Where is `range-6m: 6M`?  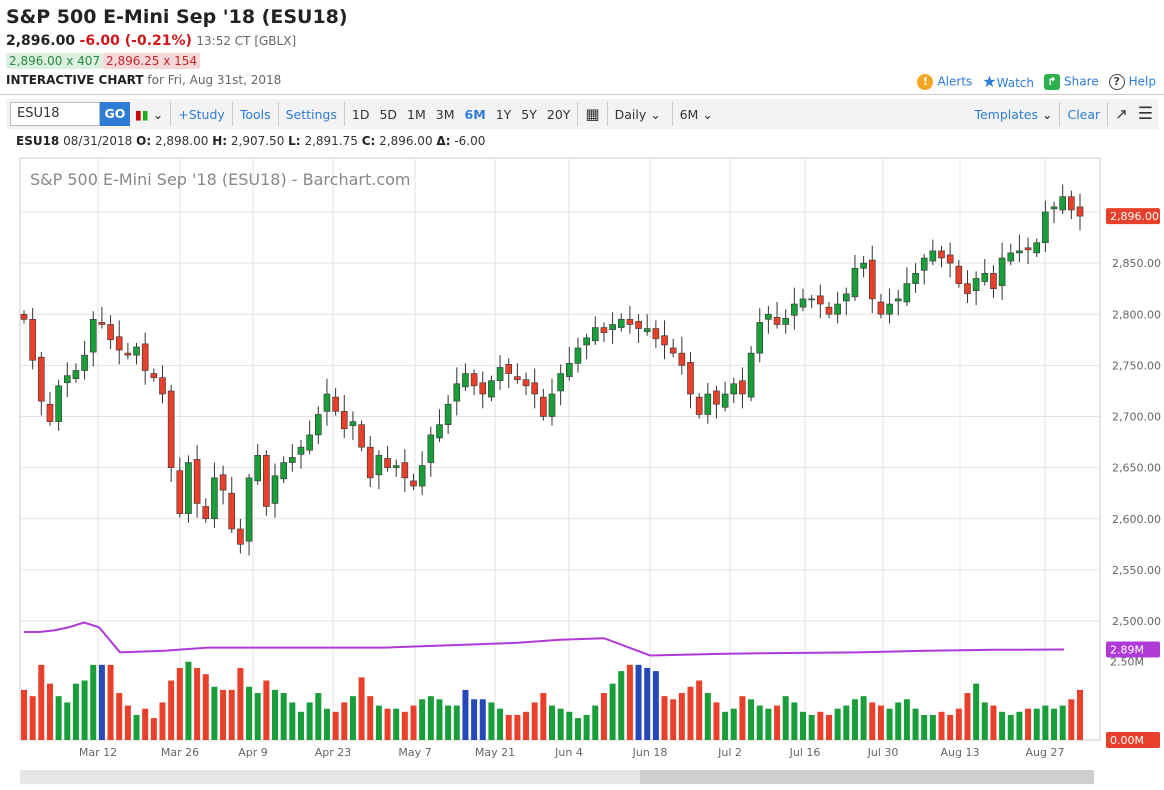
range-6m: 6M is located at coordinates (475, 114).